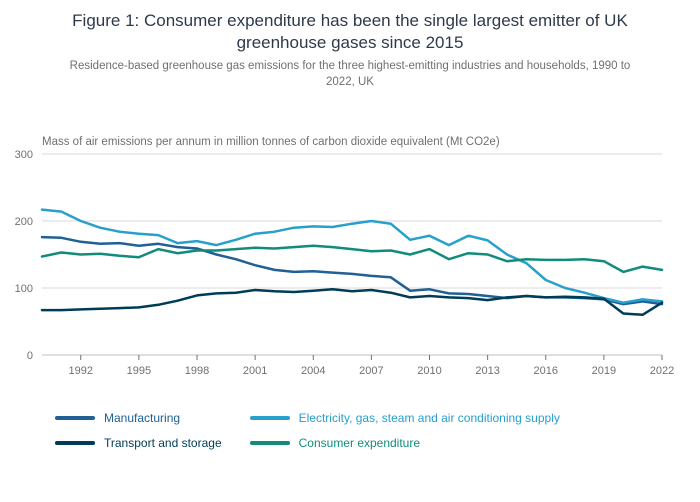 Image resolution: width=700 pixels, height=502 pixels. What do you see at coordinates (371, 371) in the screenshot?
I see `x-tick-label: 2007` at bounding box center [371, 371].